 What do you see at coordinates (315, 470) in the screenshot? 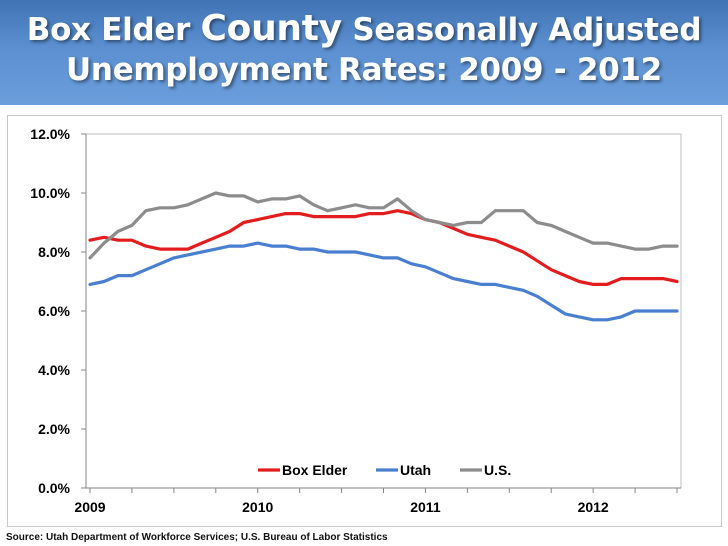
I see `legend-label: Box Elder` at bounding box center [315, 470].